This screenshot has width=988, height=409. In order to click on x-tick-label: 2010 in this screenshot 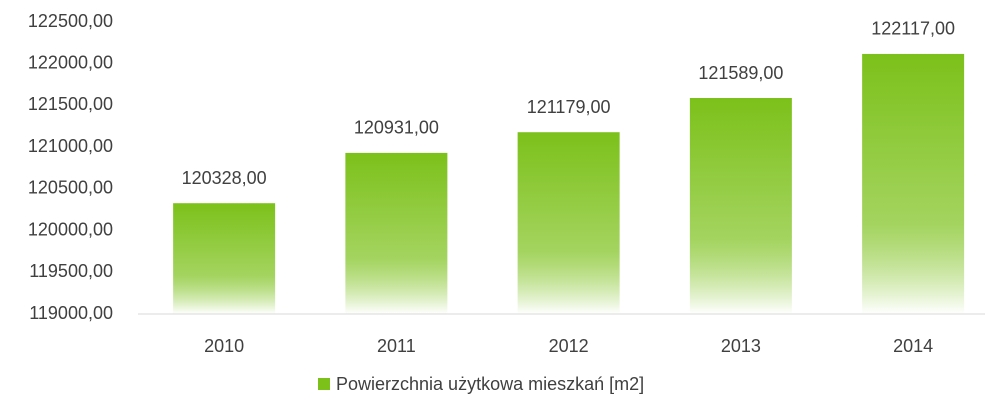, I will do `click(224, 346)`.